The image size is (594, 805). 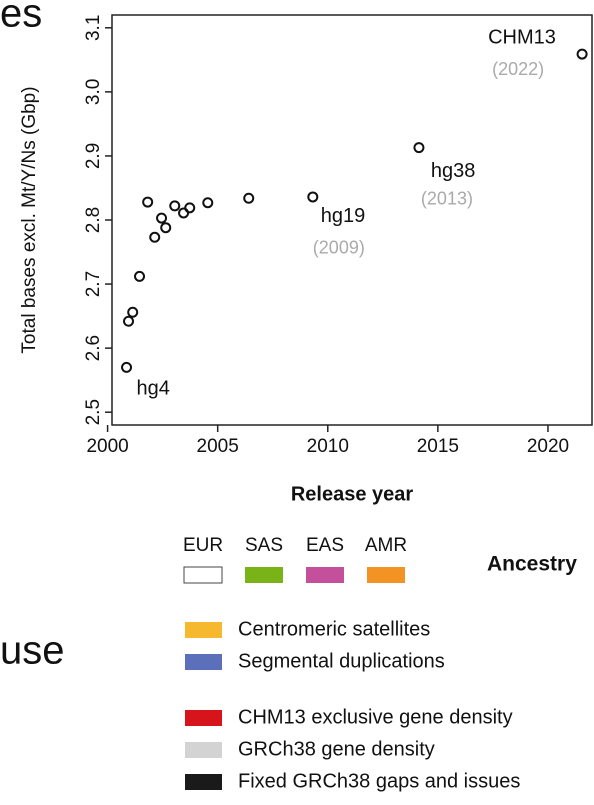 What do you see at coordinates (352, 494) in the screenshot?
I see `x-axis-label: Release year` at bounding box center [352, 494].